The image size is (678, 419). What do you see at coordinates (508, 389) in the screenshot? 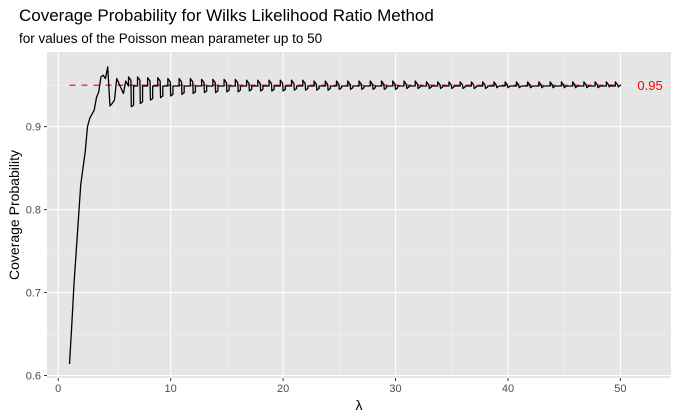
I see `x-tick-label: 40` at bounding box center [508, 389].